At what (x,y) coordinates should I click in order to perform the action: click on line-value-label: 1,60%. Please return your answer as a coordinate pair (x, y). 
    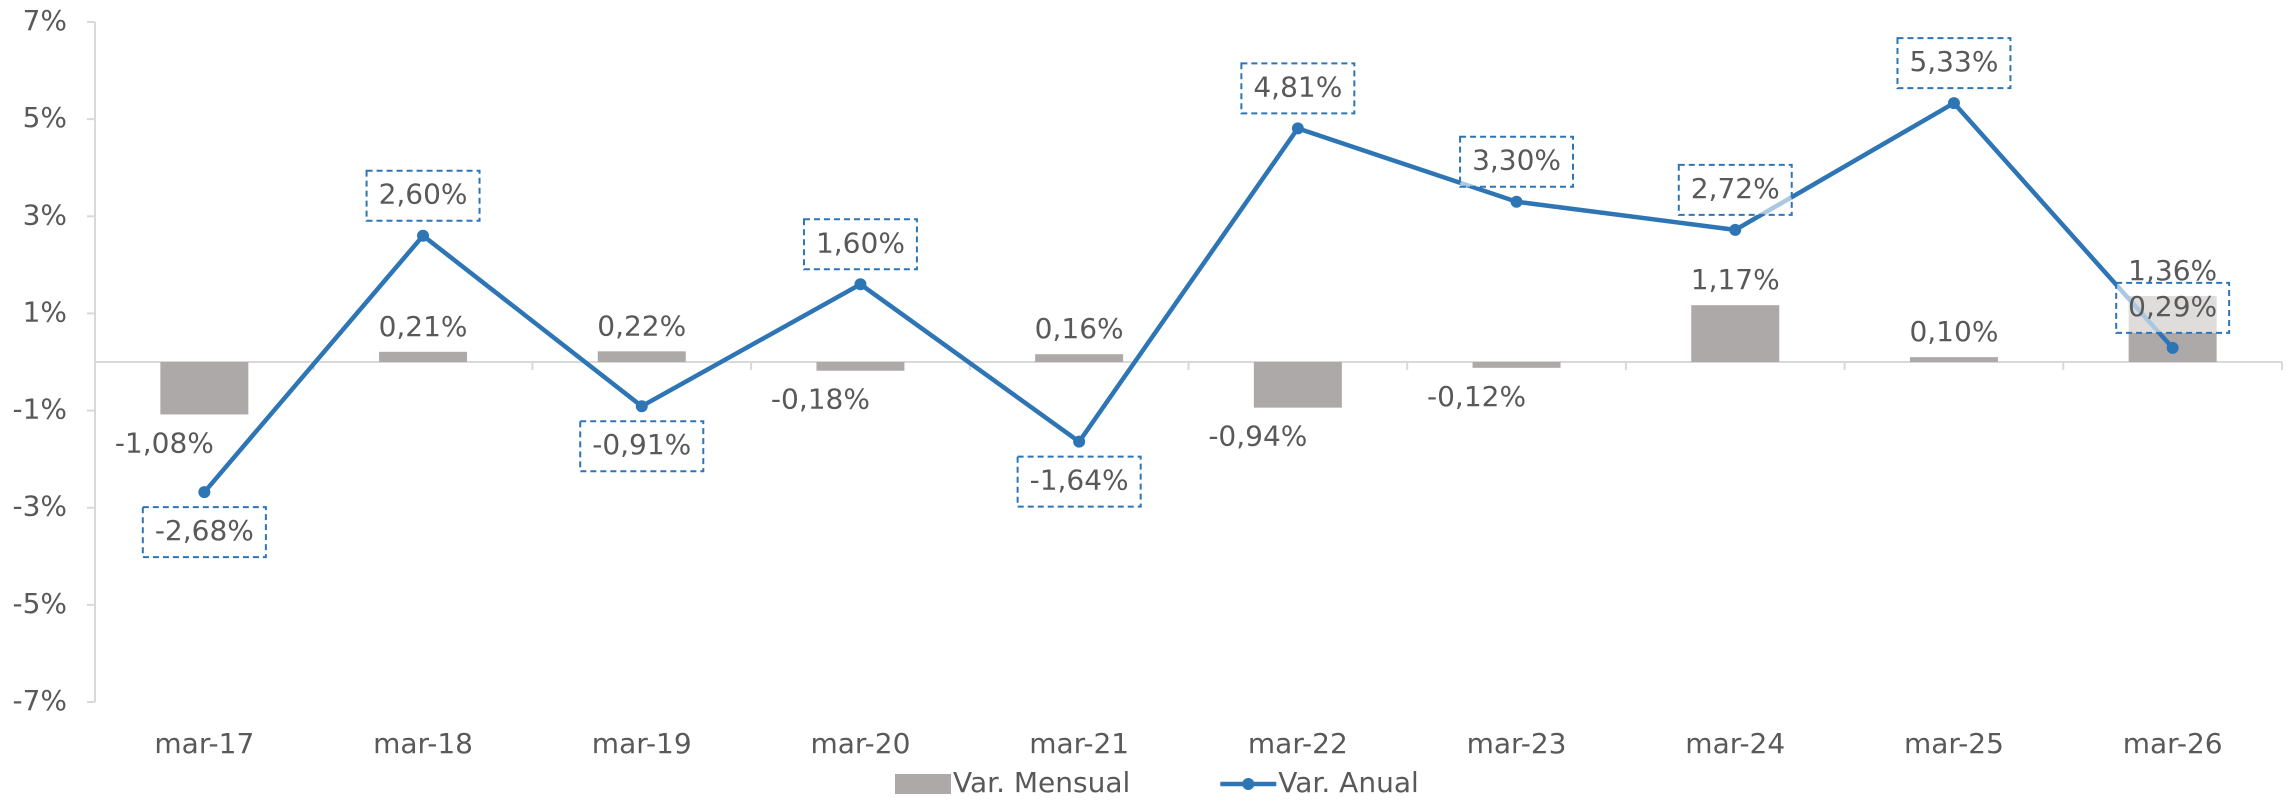
    Looking at the image, I should click on (860, 242).